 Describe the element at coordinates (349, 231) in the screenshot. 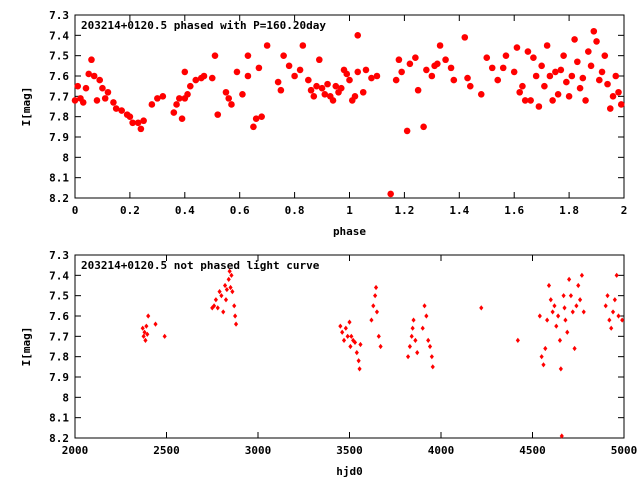

I see `x-axis-label: phase` at that location.